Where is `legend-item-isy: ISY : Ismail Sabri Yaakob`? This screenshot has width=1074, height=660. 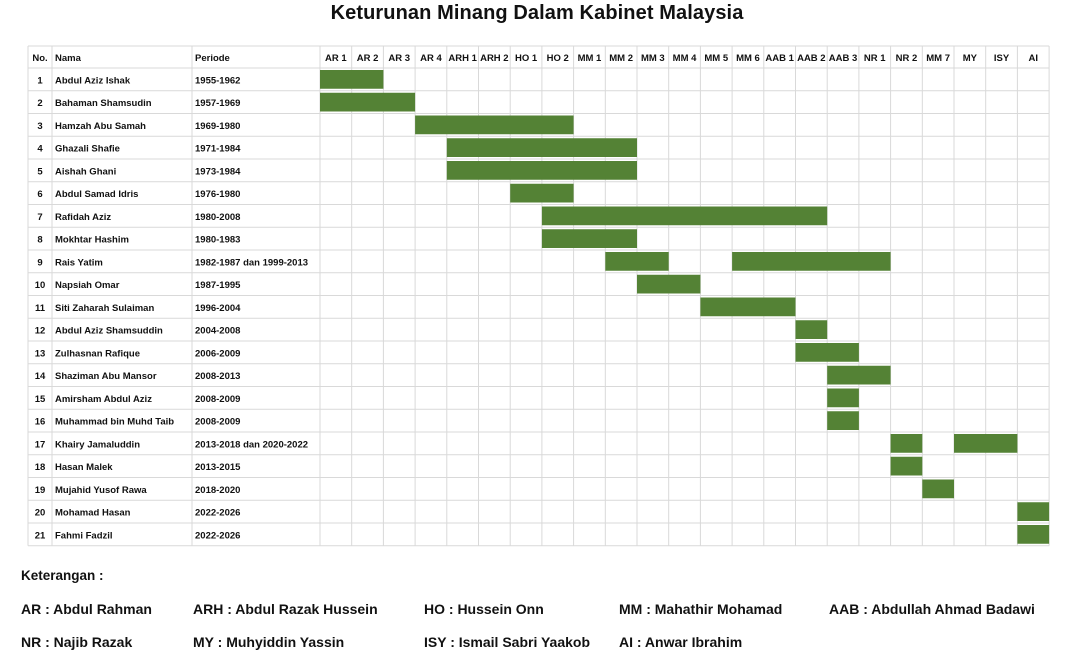
legend-item-isy: ISY : Ismail Sabri Yaakob is located at coordinates (507, 642).